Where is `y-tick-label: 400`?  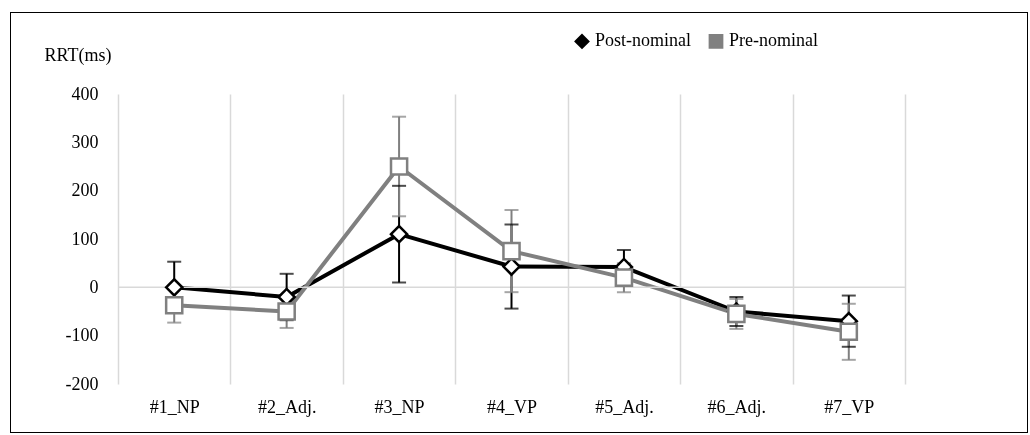
y-tick-label: 400 is located at coordinates (85, 93).